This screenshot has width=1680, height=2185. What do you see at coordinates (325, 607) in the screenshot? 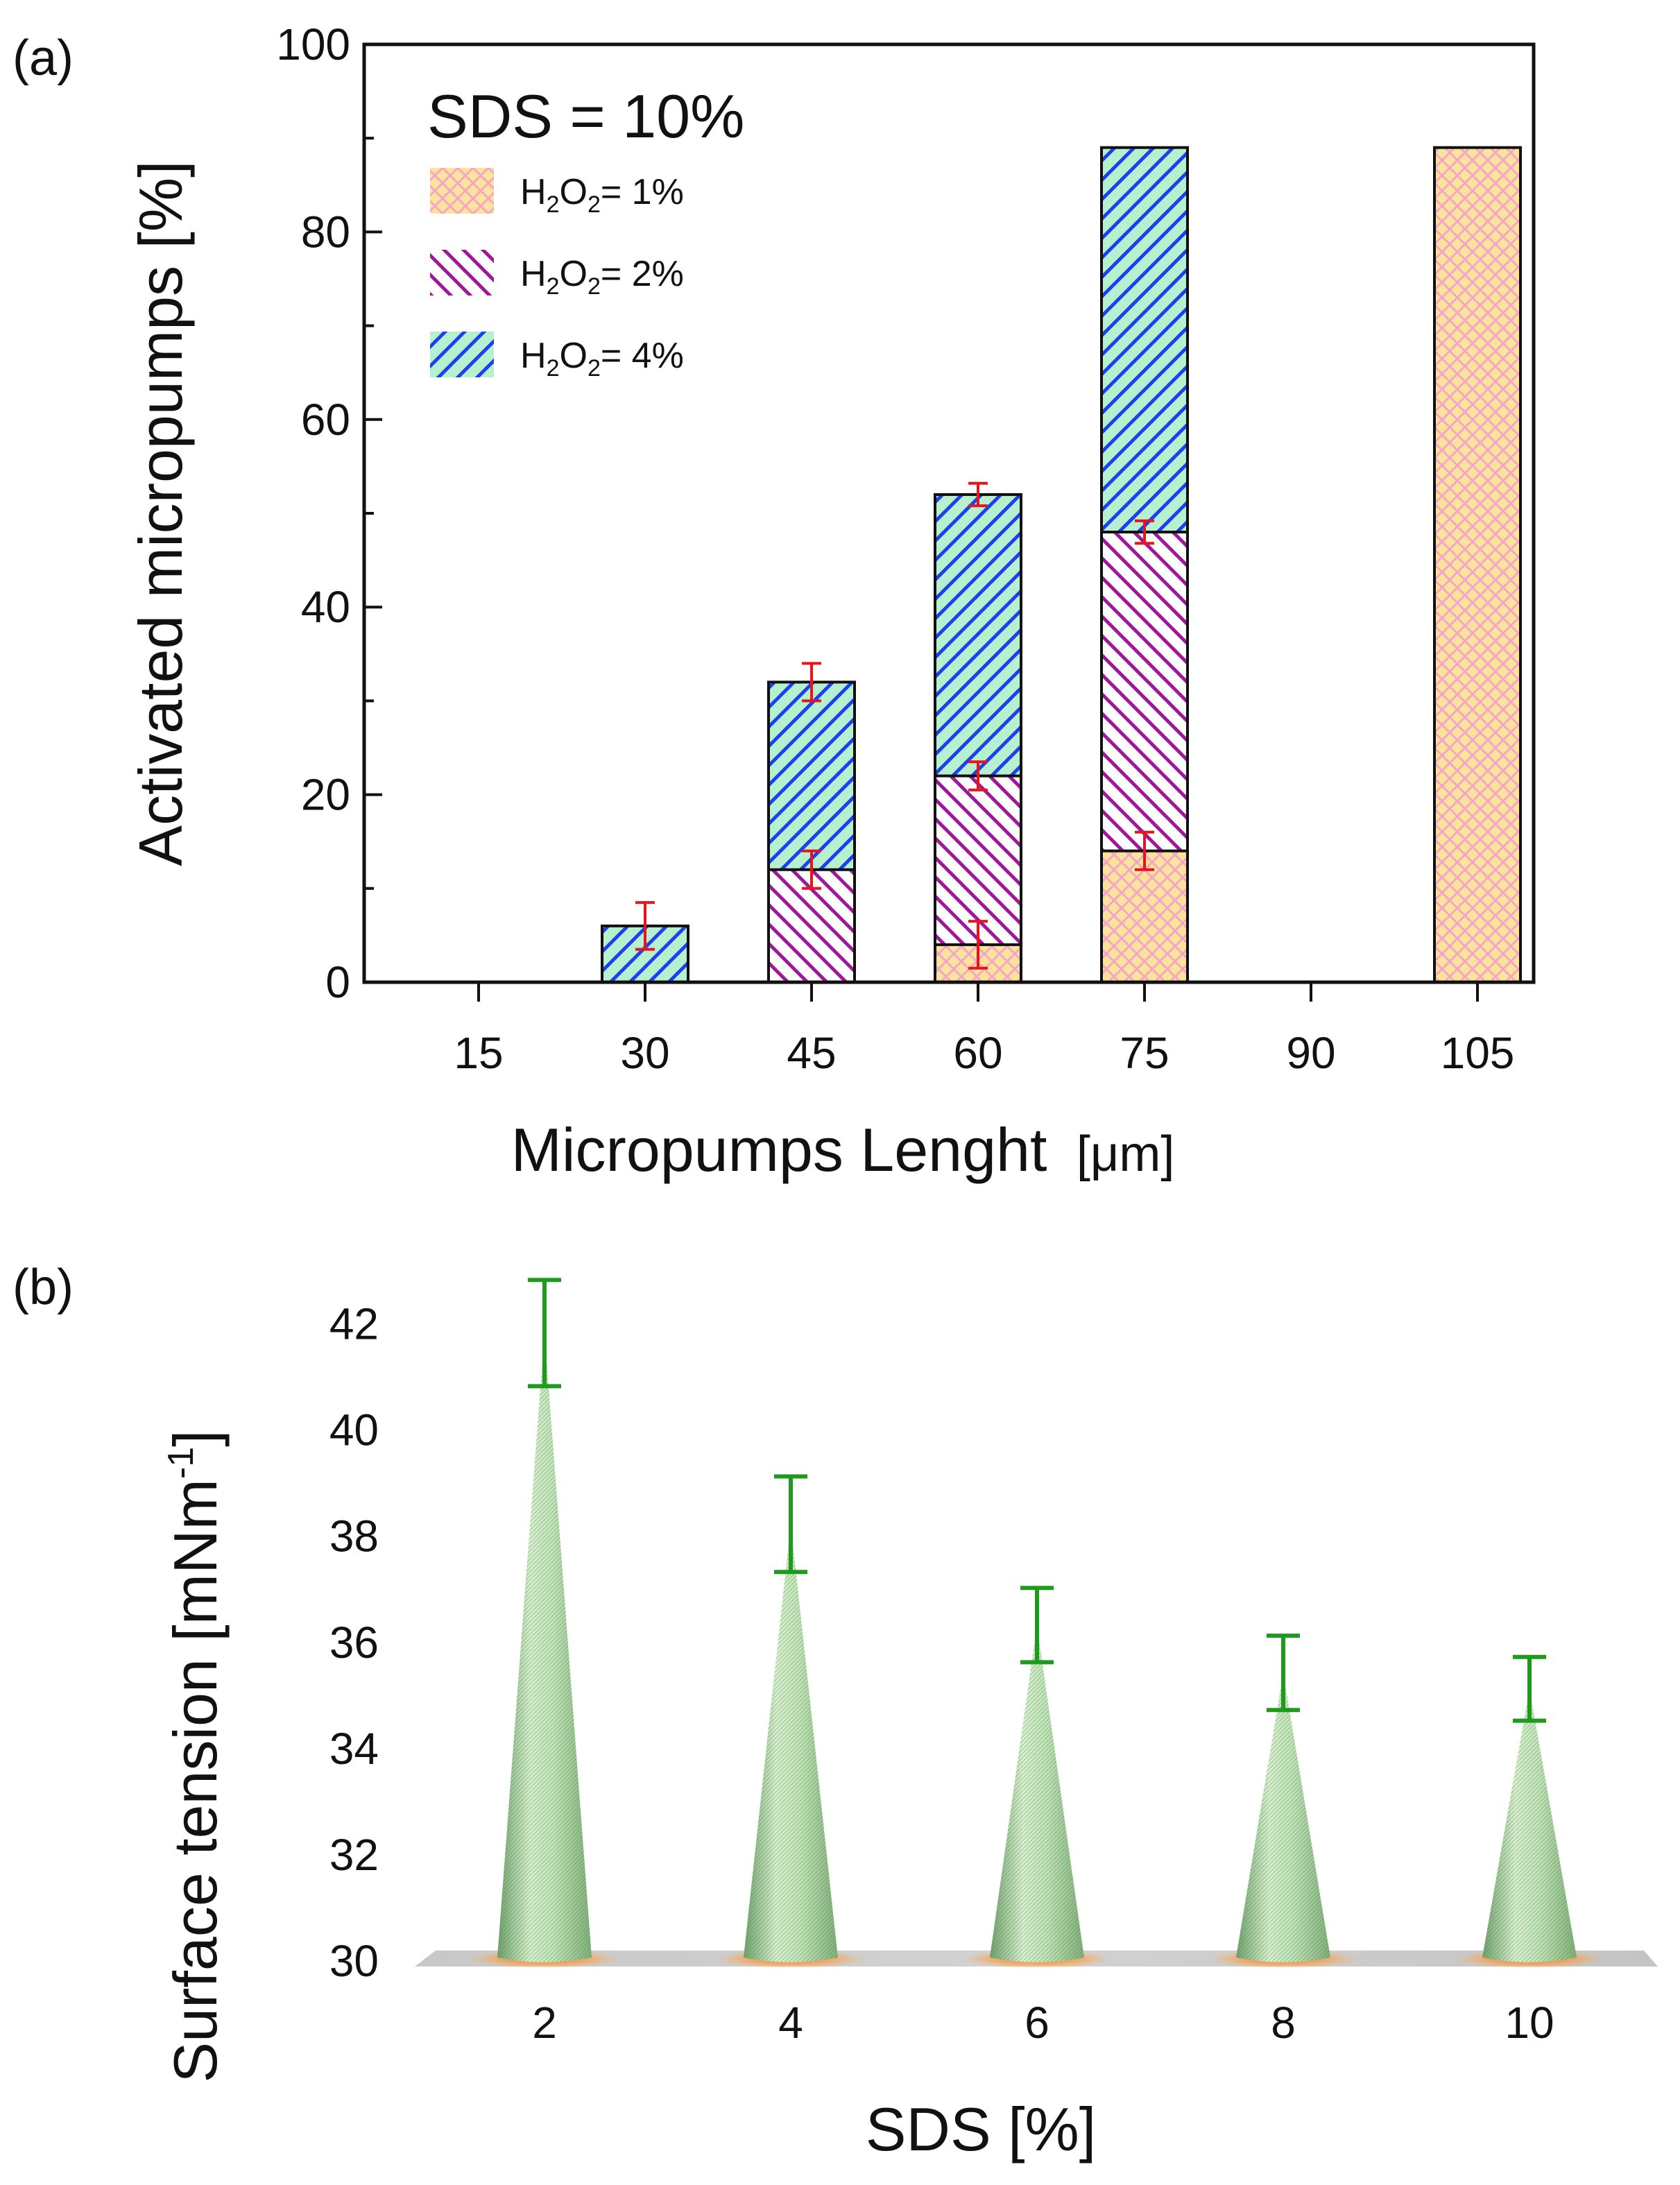
I see `a-y-tick-label: 40` at bounding box center [325, 607].